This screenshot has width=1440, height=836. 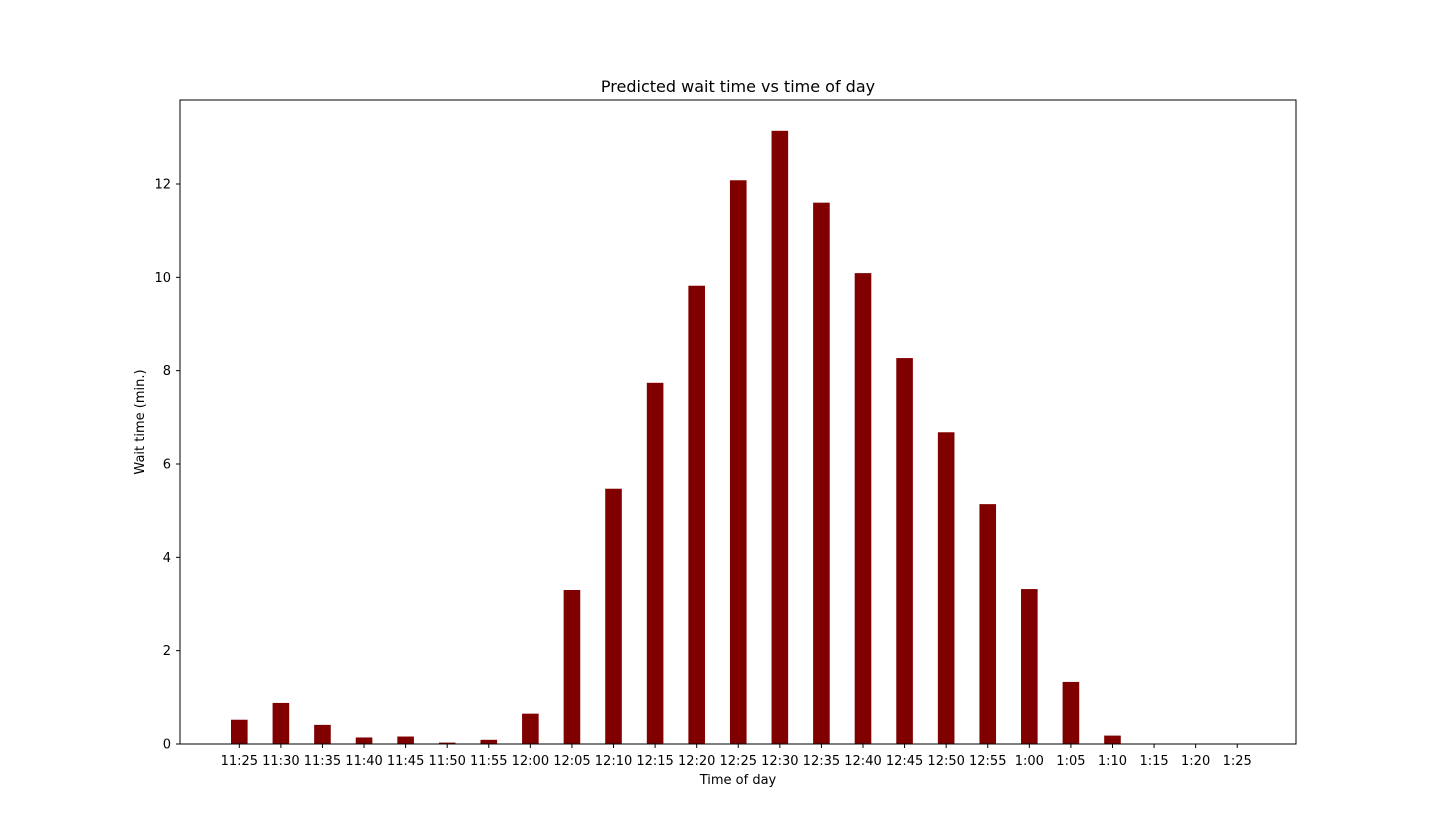 What do you see at coordinates (1029, 761) in the screenshot?
I see `x-tick-label: 1:00` at bounding box center [1029, 761].